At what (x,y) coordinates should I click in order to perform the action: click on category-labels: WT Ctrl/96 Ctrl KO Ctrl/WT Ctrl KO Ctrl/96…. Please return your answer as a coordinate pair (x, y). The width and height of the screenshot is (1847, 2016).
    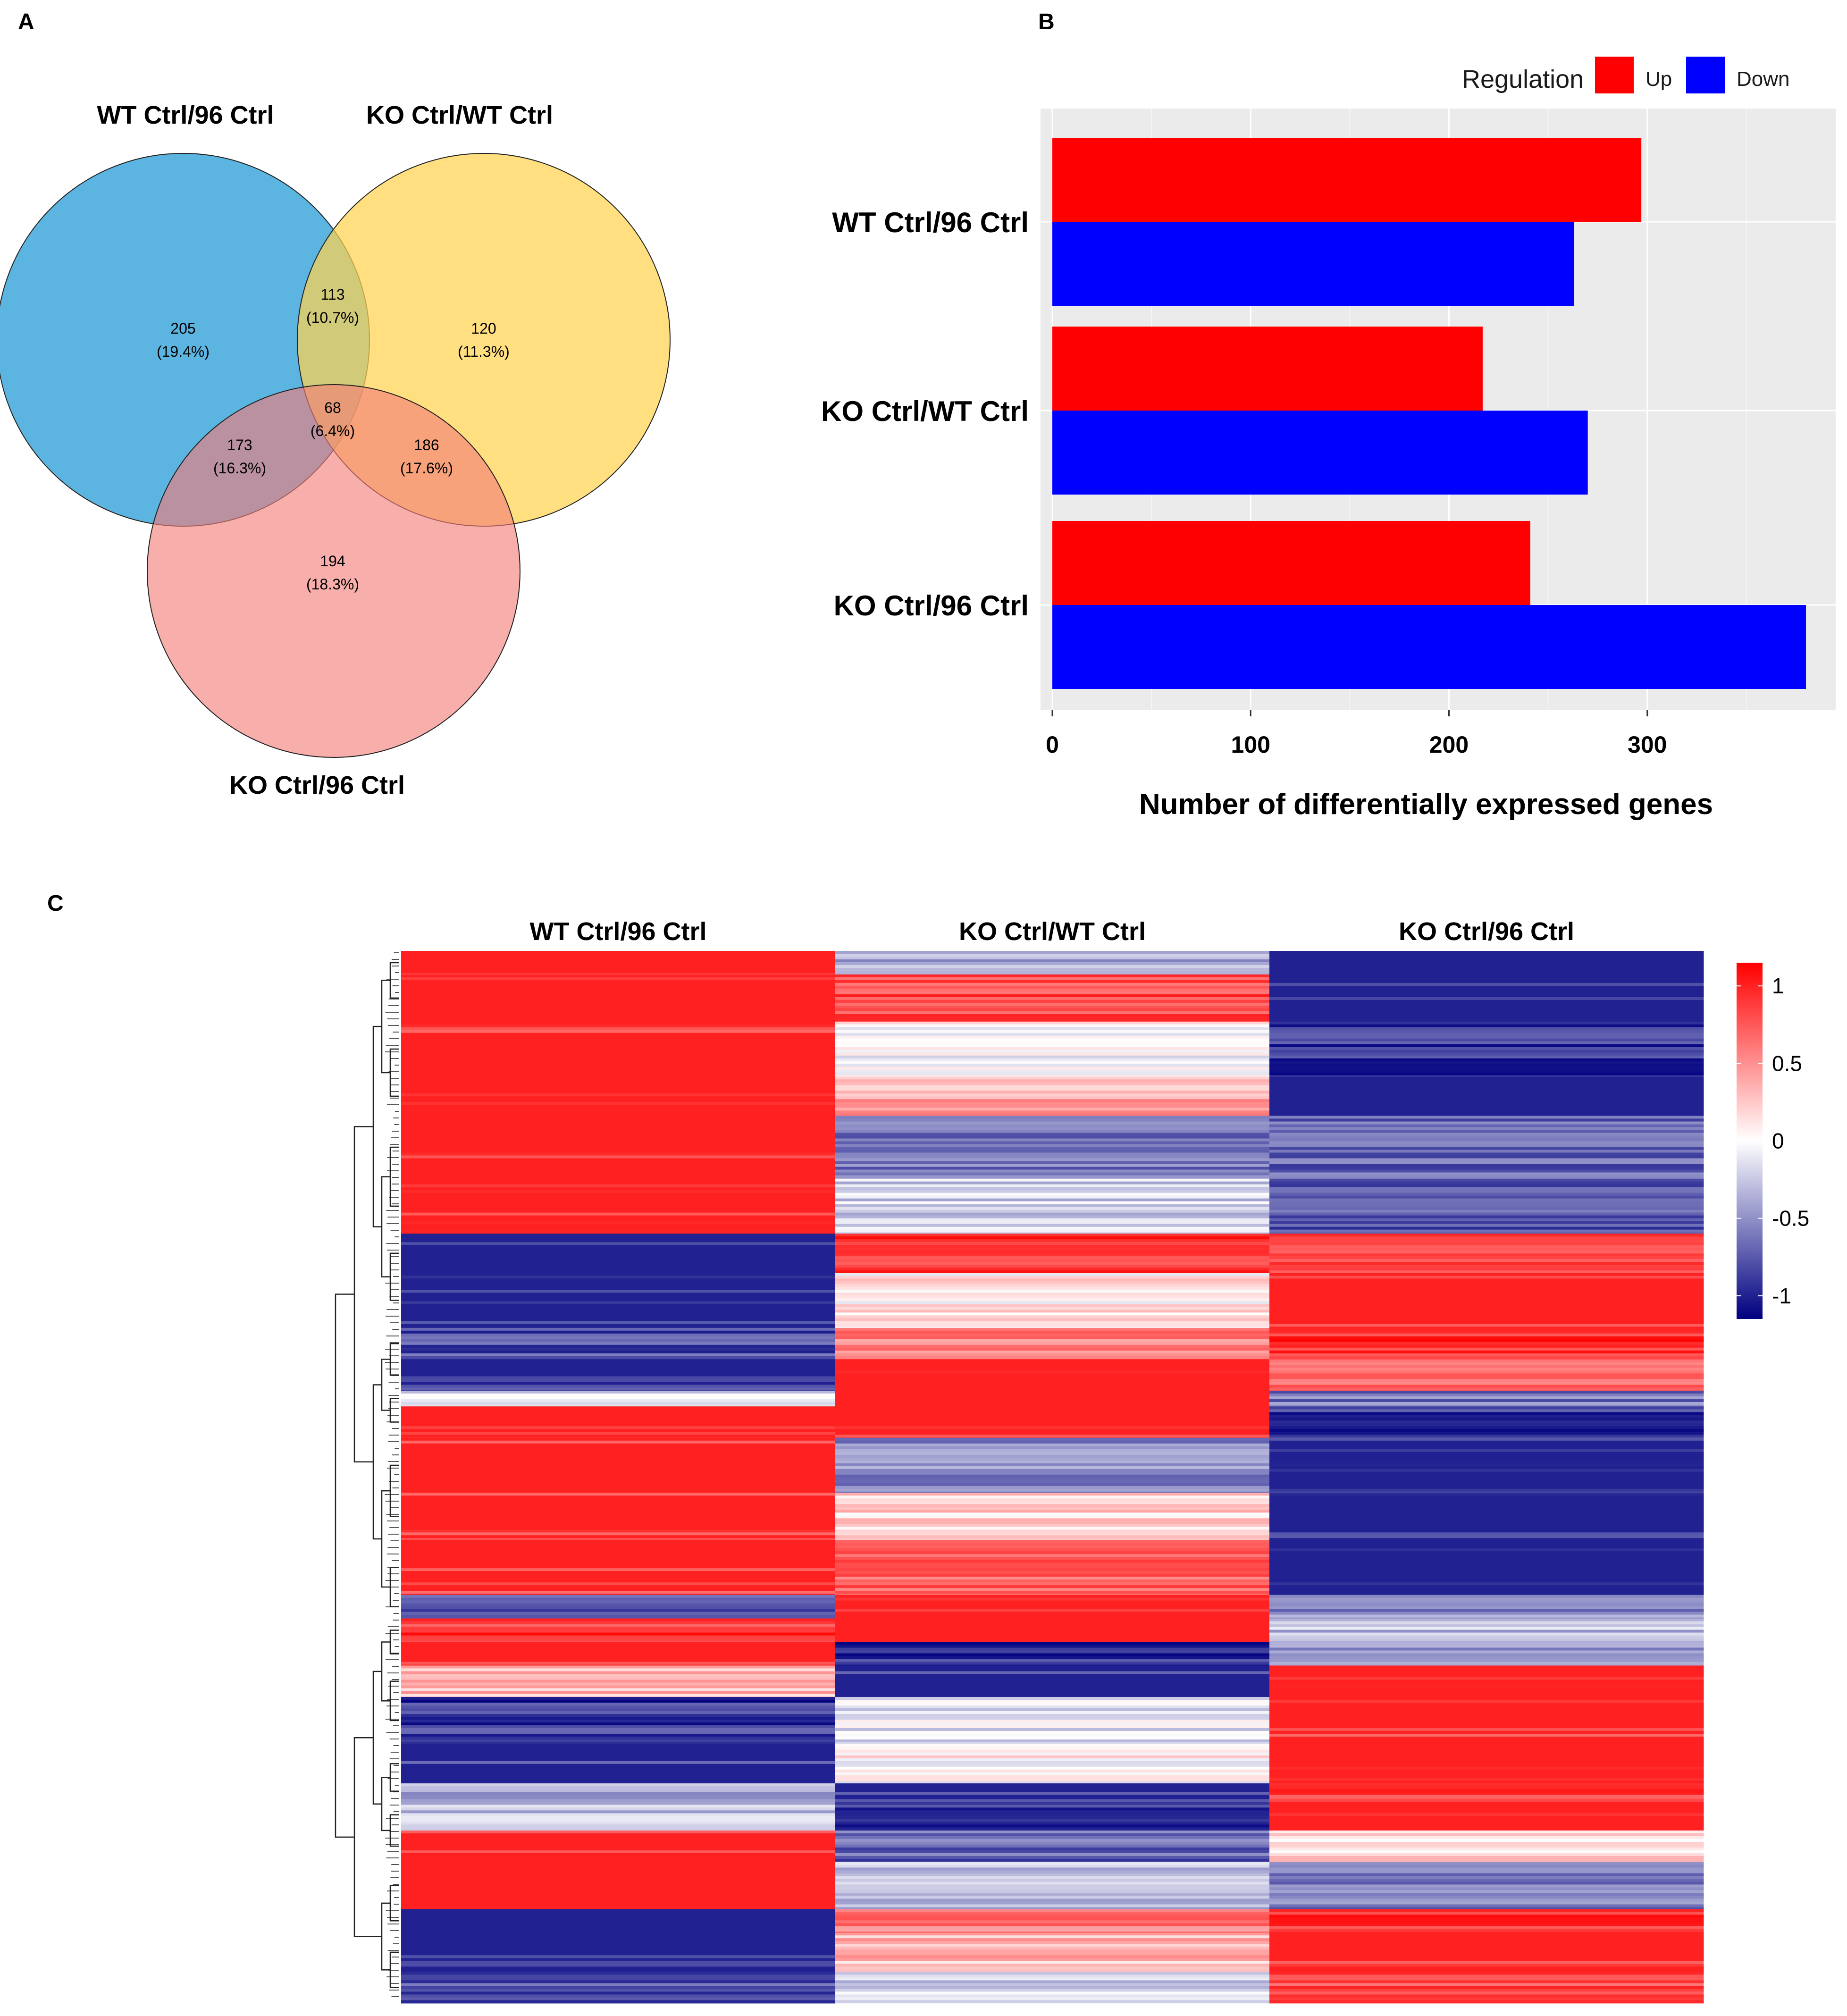
    Looking at the image, I should click on (925, 414).